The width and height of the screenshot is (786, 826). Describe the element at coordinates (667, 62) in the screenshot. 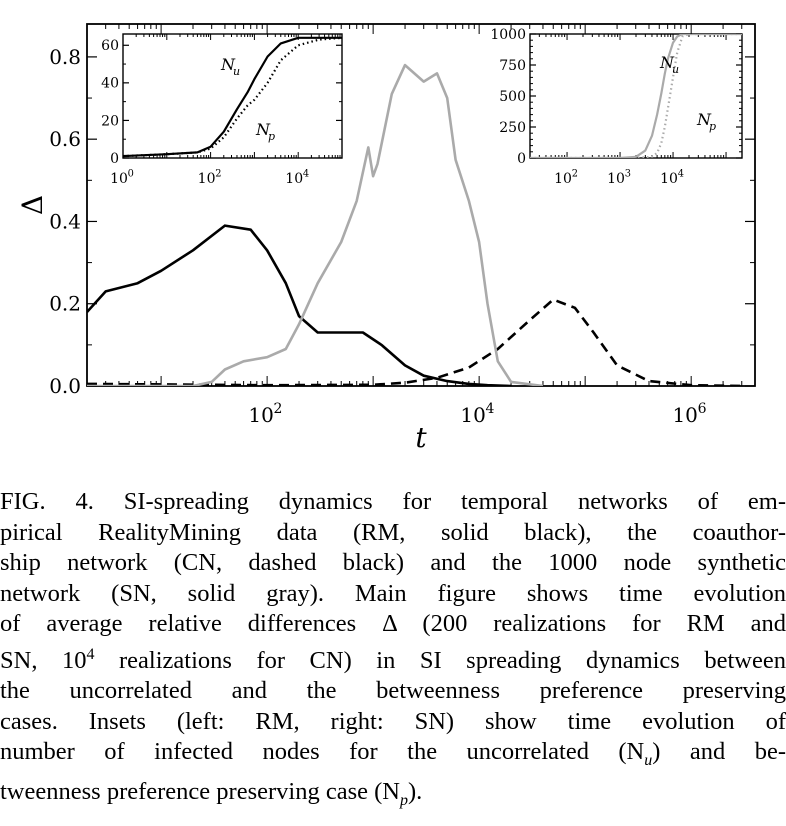

I see `inset-right-nu-label: N` at that location.